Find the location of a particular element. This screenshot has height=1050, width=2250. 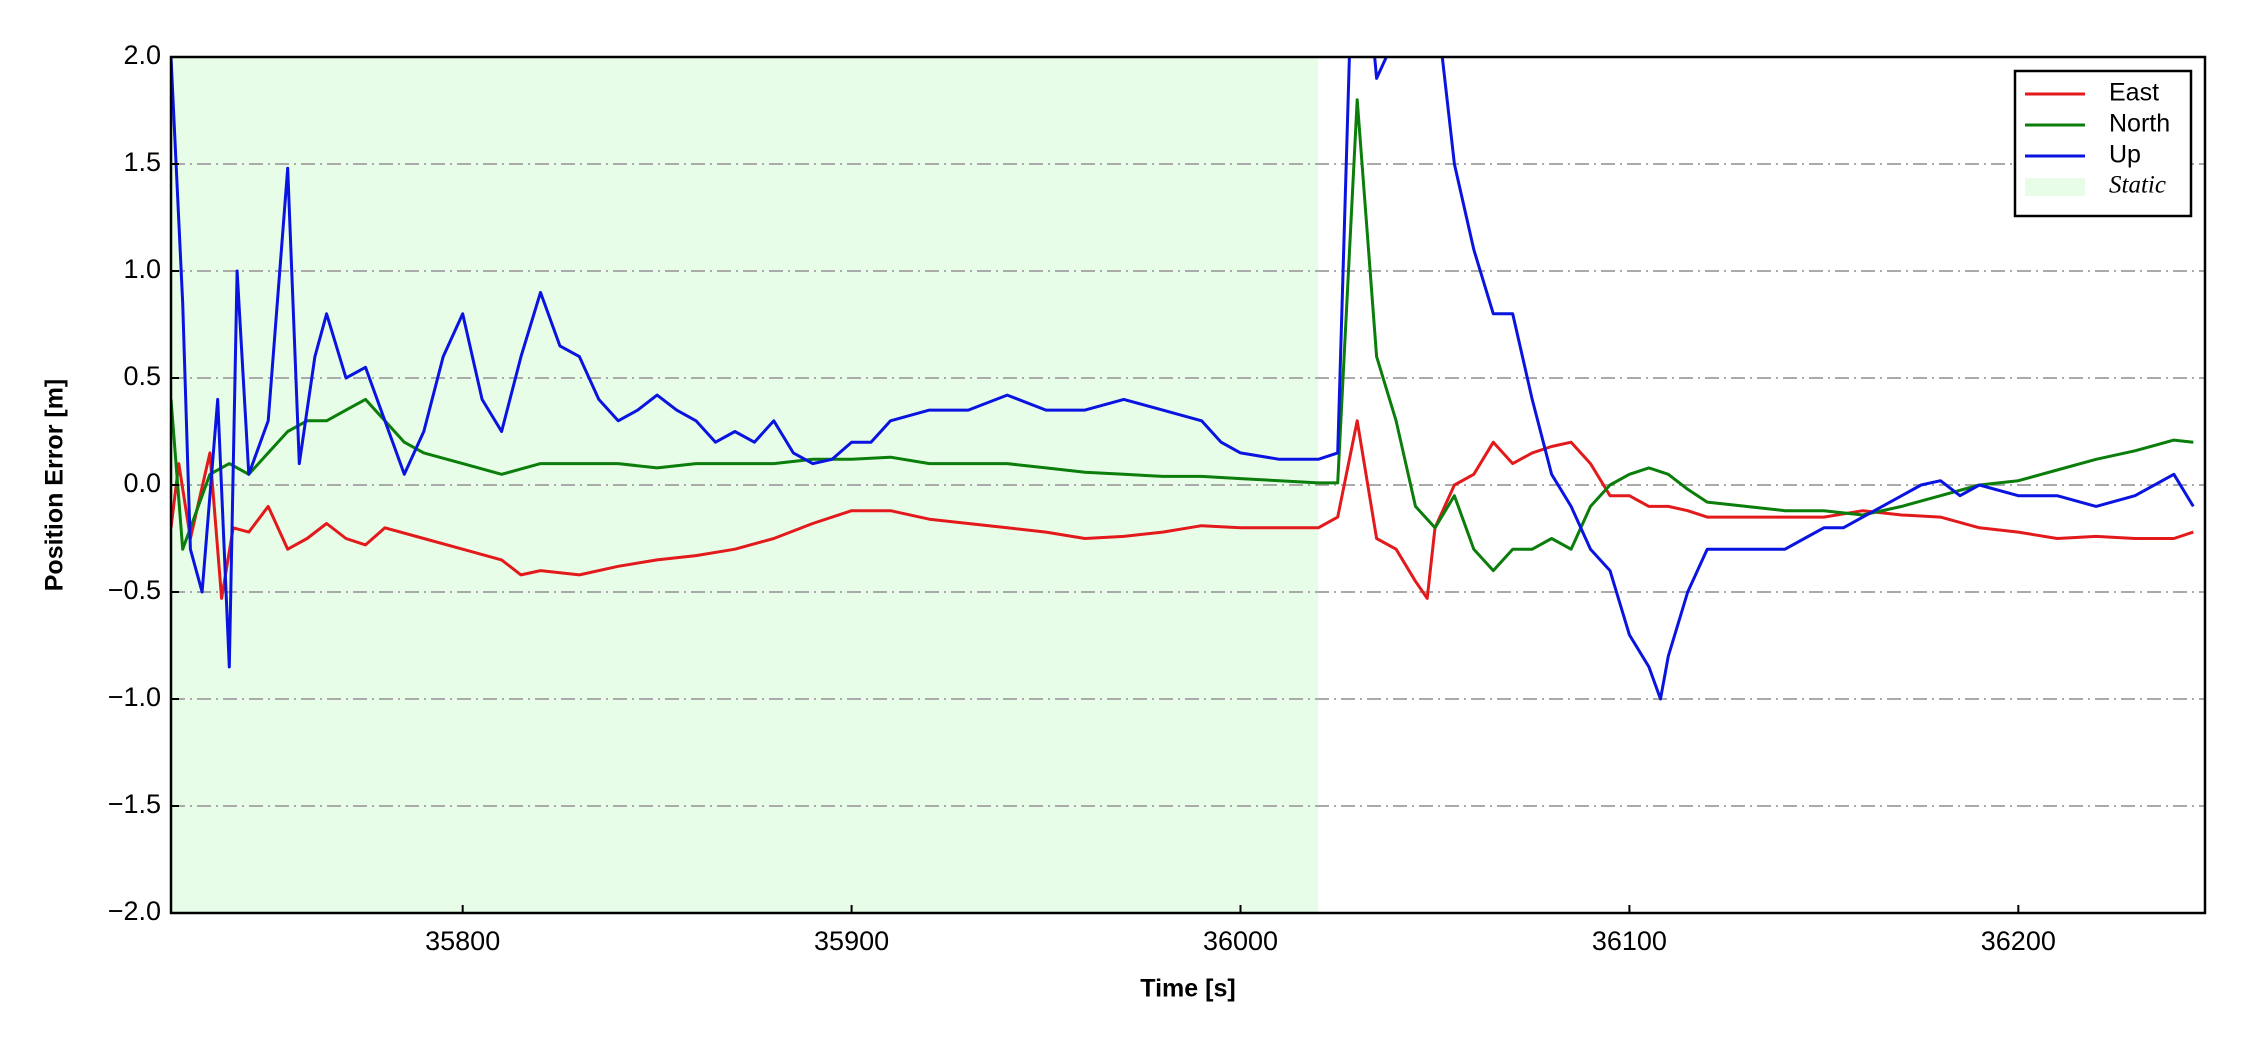

y-tick-label: 0.5 is located at coordinates (142, 376).